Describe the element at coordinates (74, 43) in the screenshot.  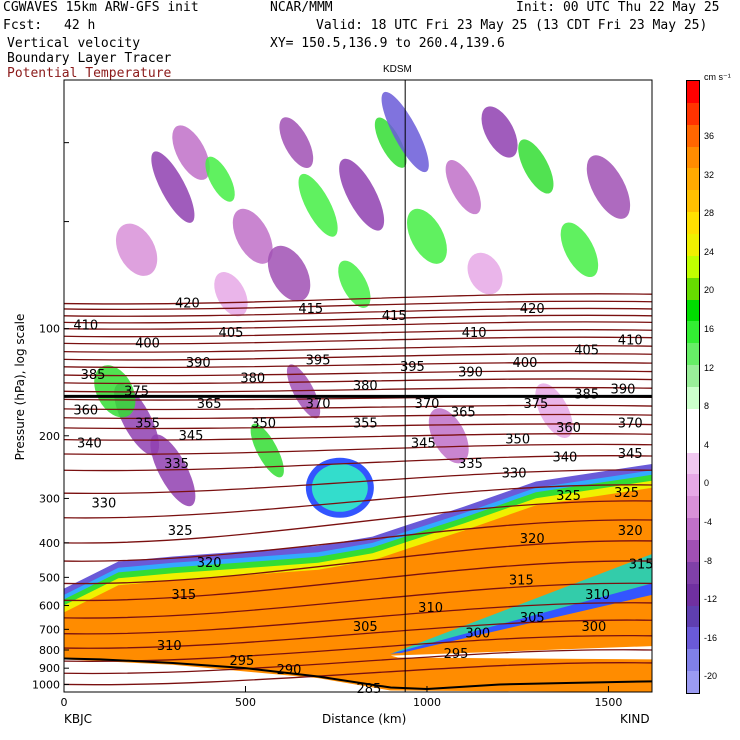
I see `field-vertical-velocity: Vertical velocity` at that location.